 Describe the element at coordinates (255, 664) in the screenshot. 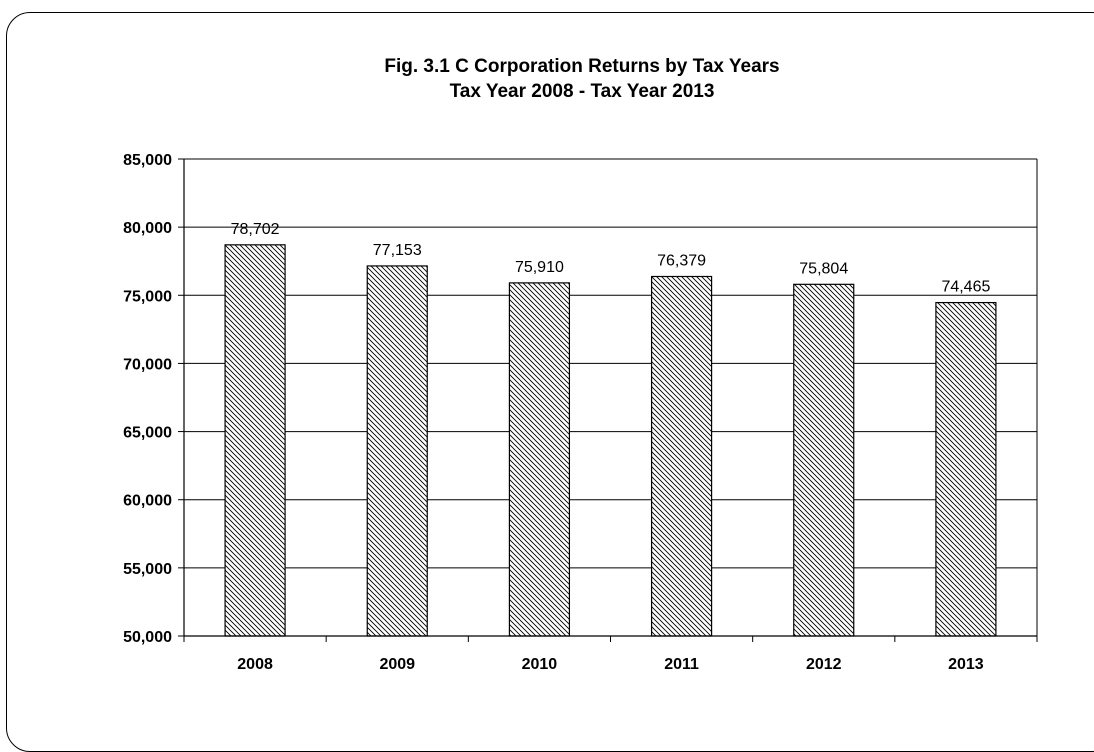

I see `x-tick-label: 2008` at that location.